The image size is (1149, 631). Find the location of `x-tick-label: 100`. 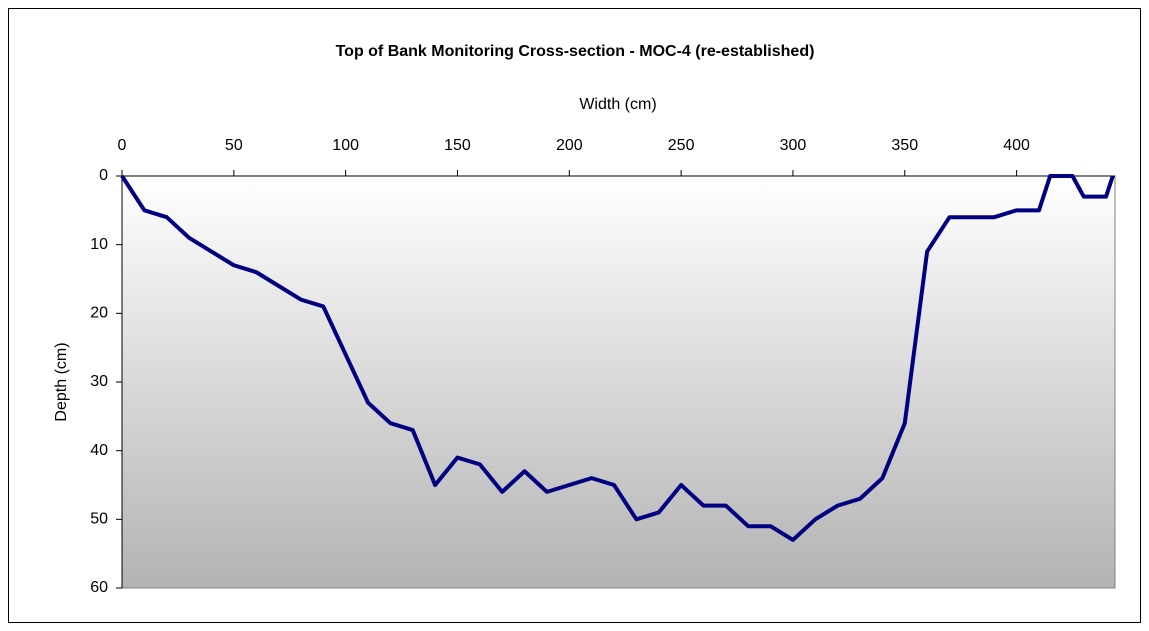

x-tick-label: 100 is located at coordinates (345, 145).